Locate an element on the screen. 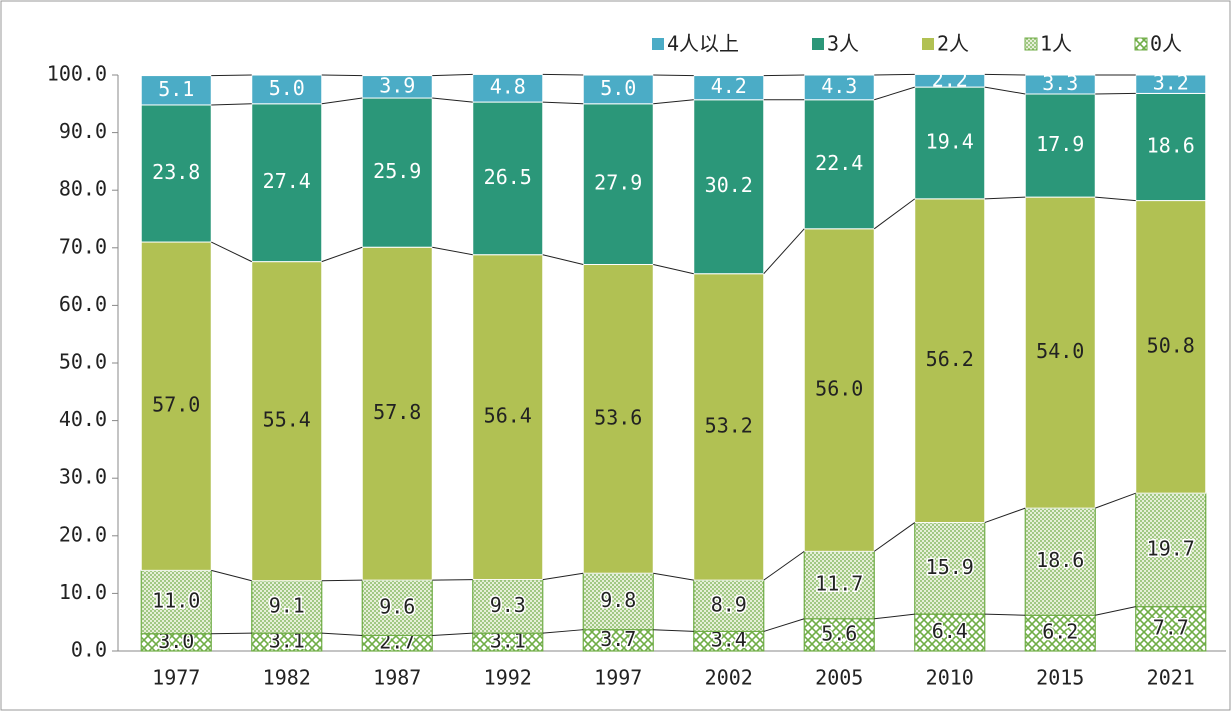 The width and height of the screenshot is (1231, 711). value-label: 4.2 is located at coordinates (729, 86).